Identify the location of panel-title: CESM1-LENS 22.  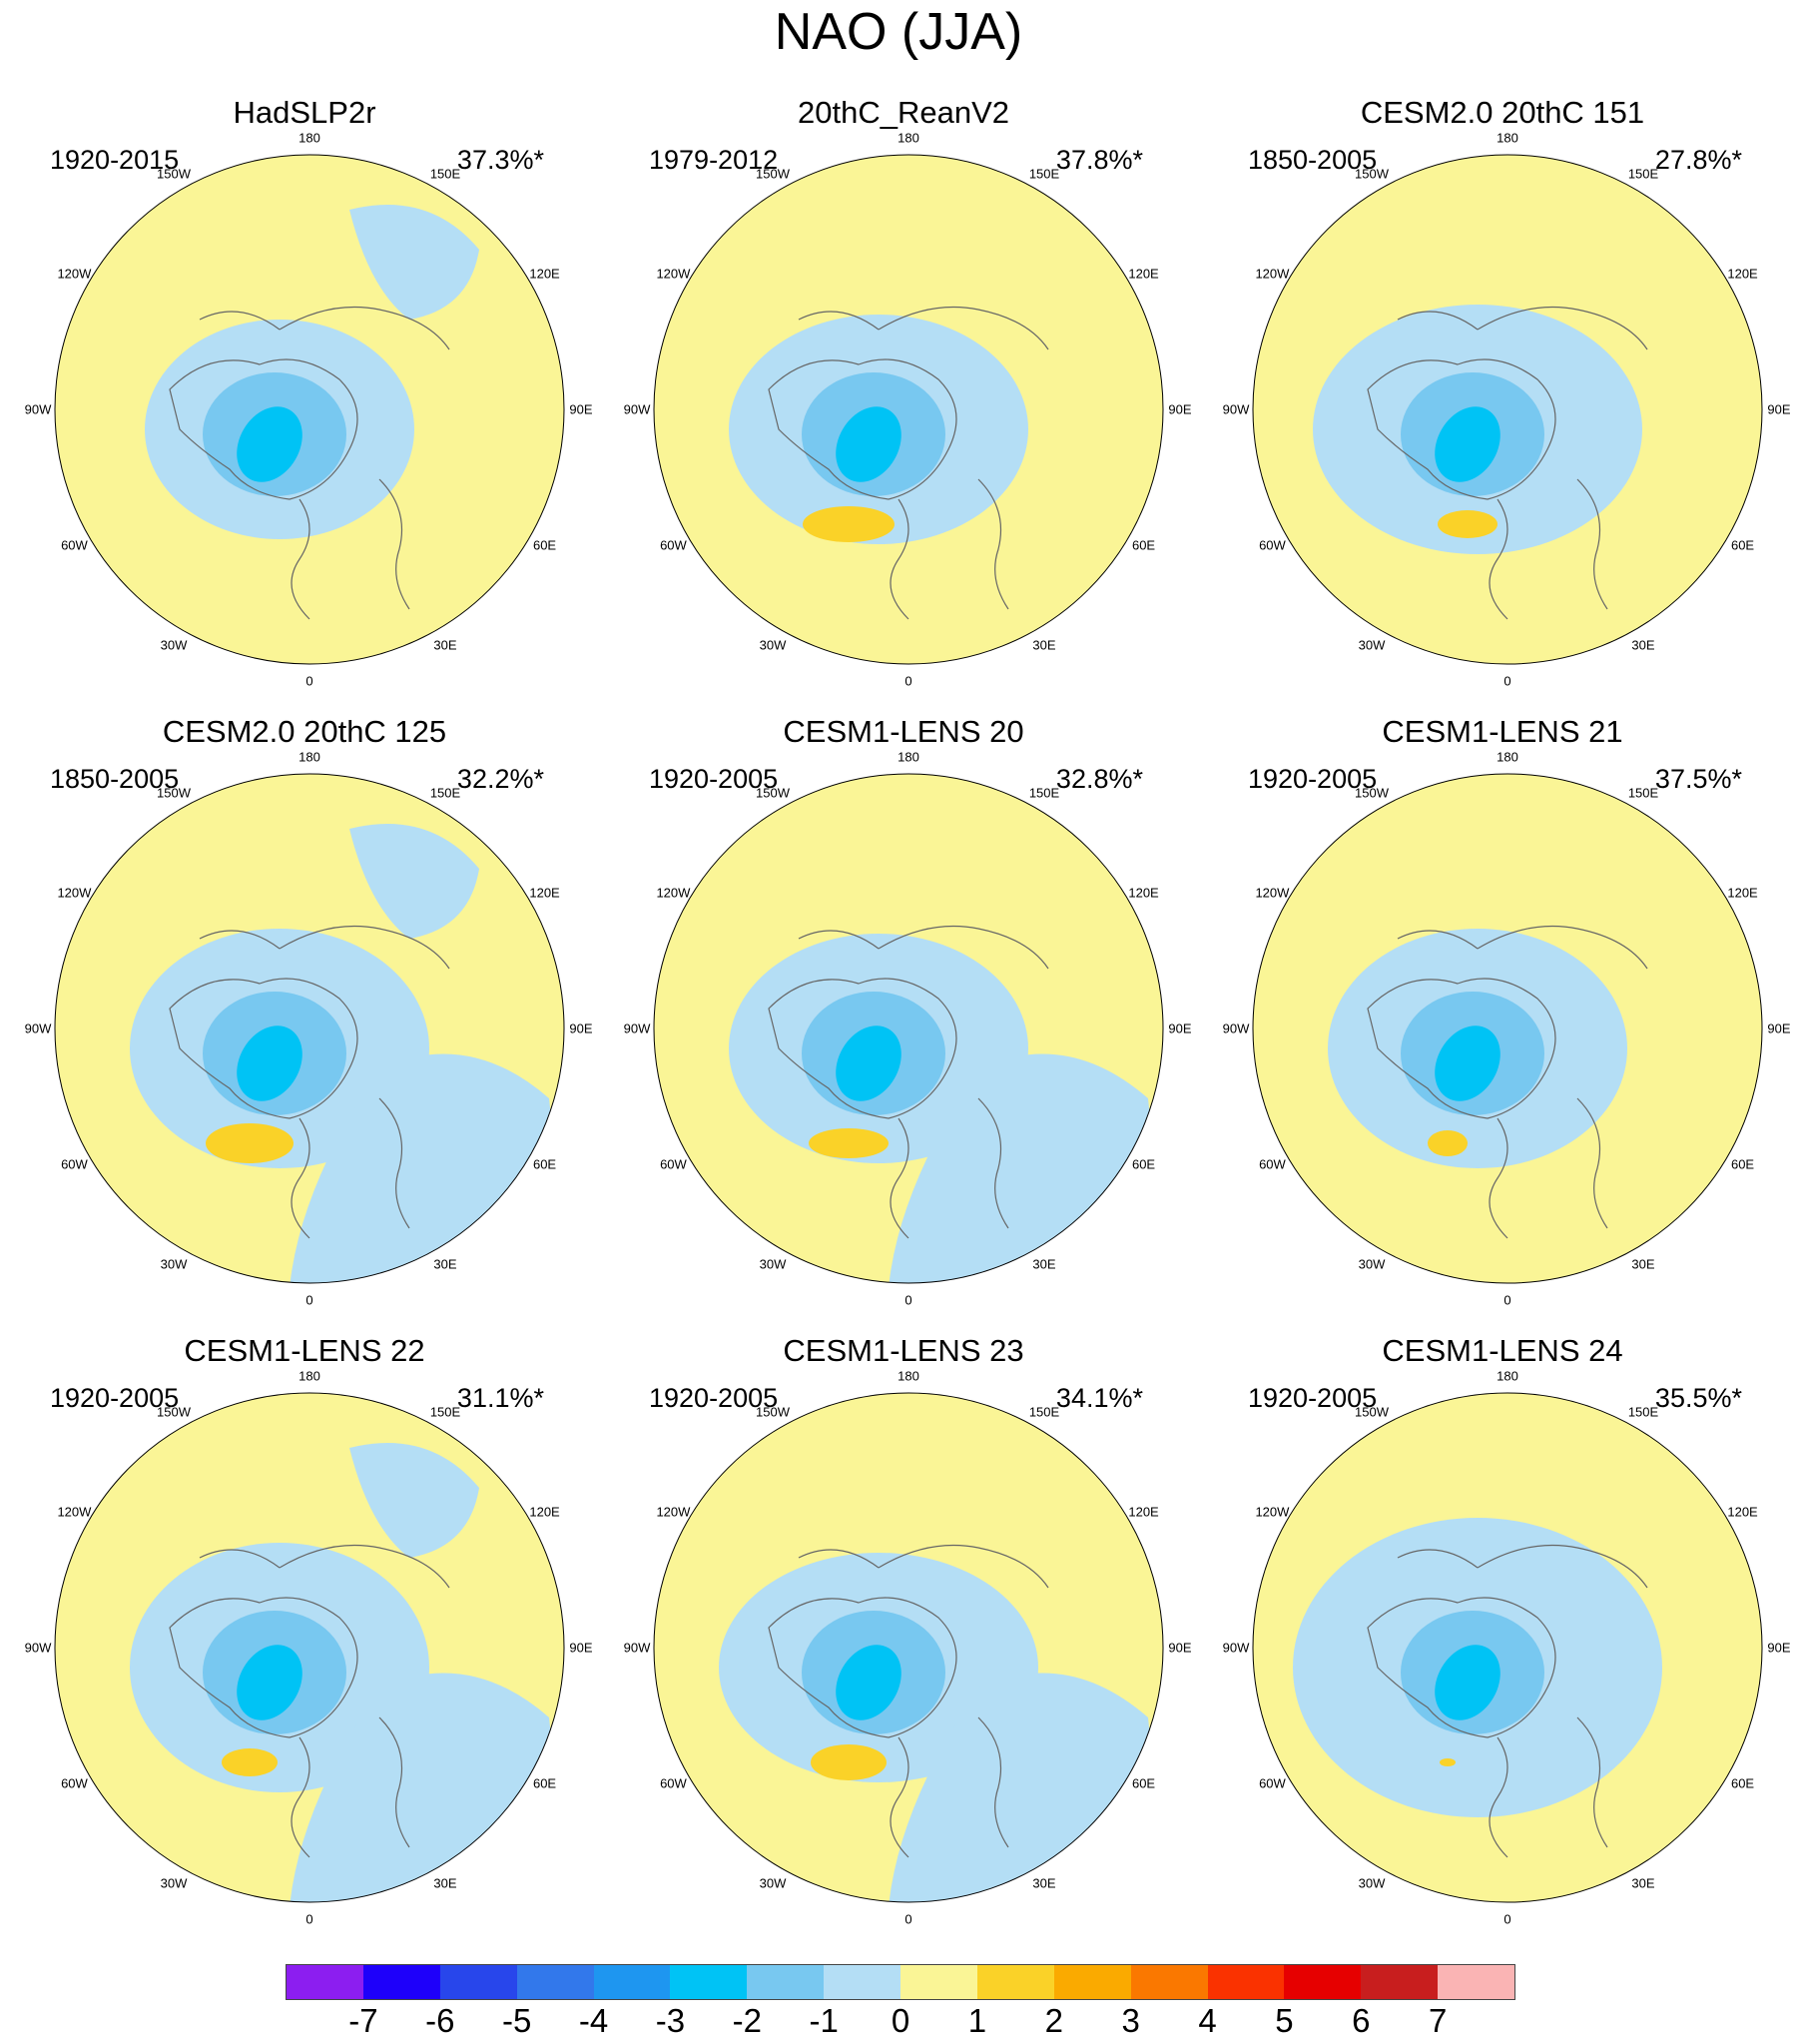
(304, 1350).